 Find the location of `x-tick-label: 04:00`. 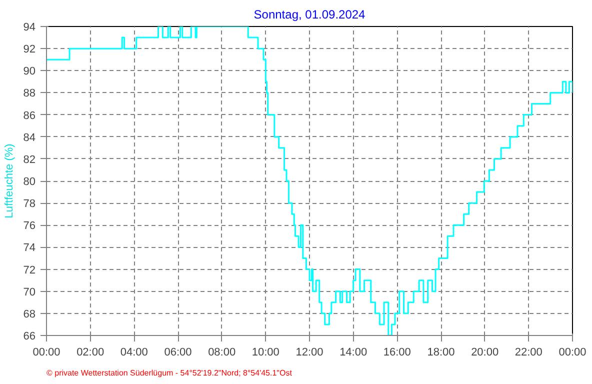

x-tick-label: 04:00 is located at coordinates (134, 352).